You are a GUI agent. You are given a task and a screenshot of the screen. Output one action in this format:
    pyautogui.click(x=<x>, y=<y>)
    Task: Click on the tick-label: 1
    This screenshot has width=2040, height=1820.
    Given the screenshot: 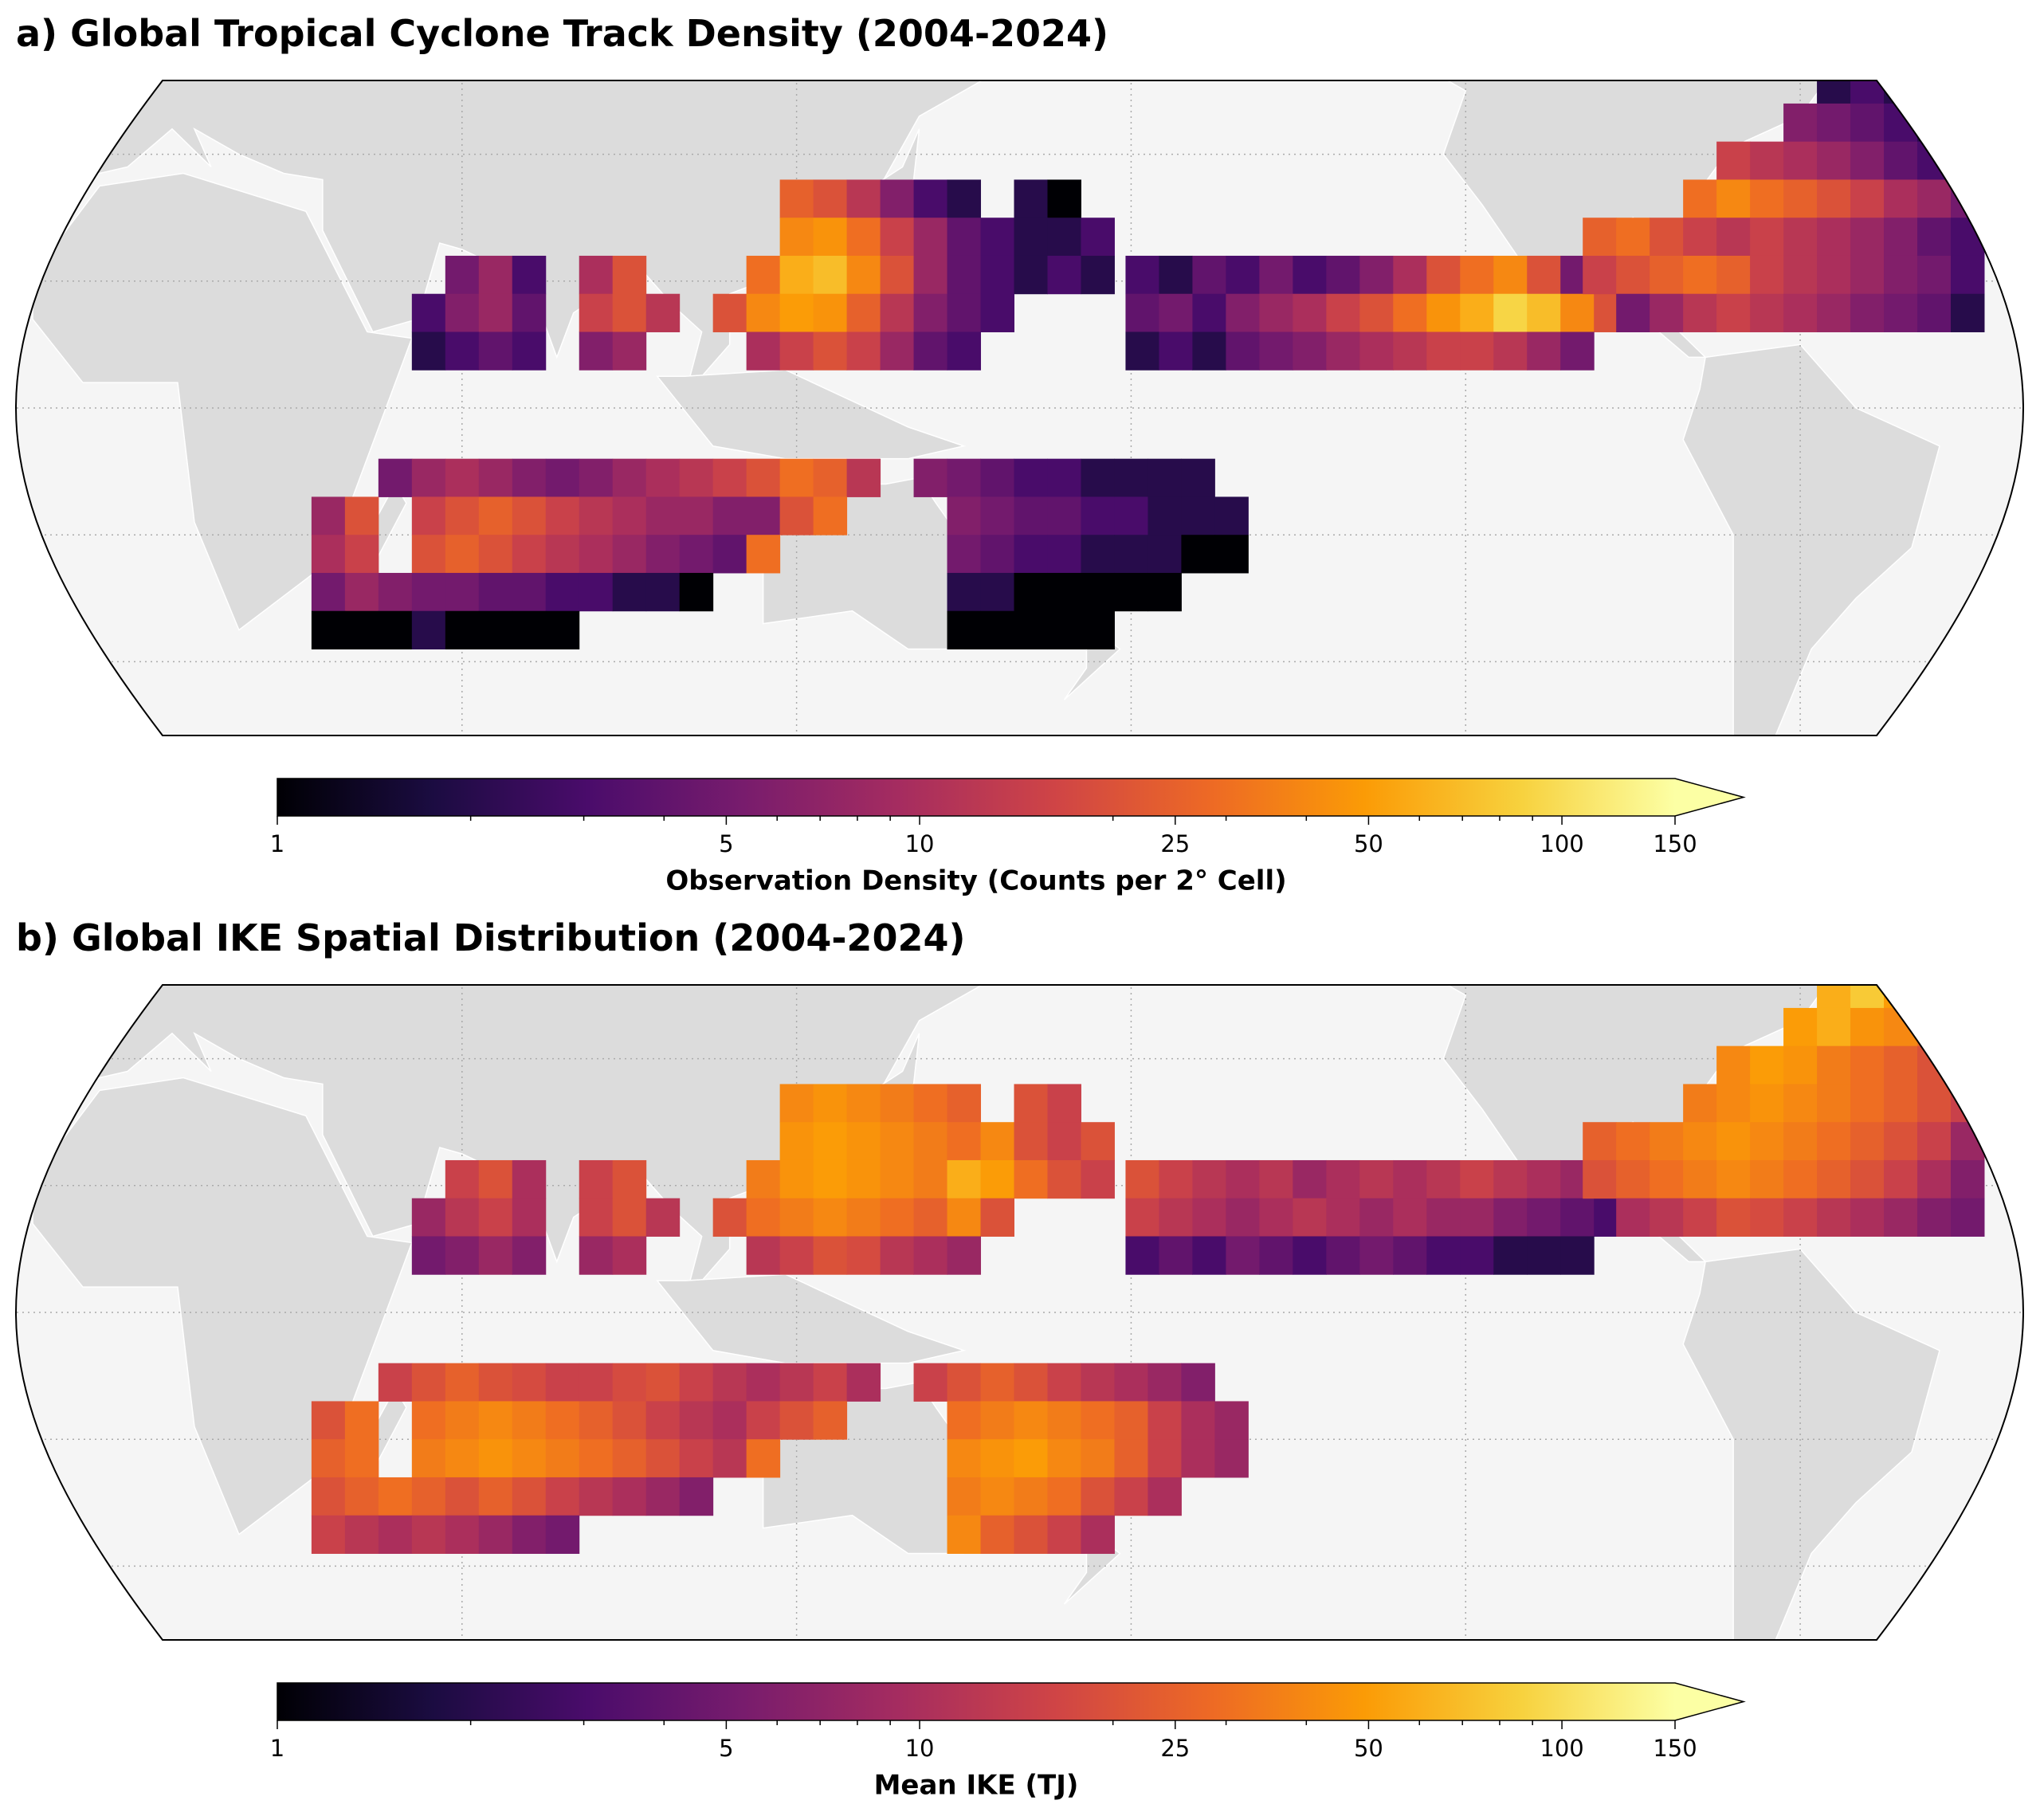 What is the action you would take?
    pyautogui.click(x=277, y=1748)
    